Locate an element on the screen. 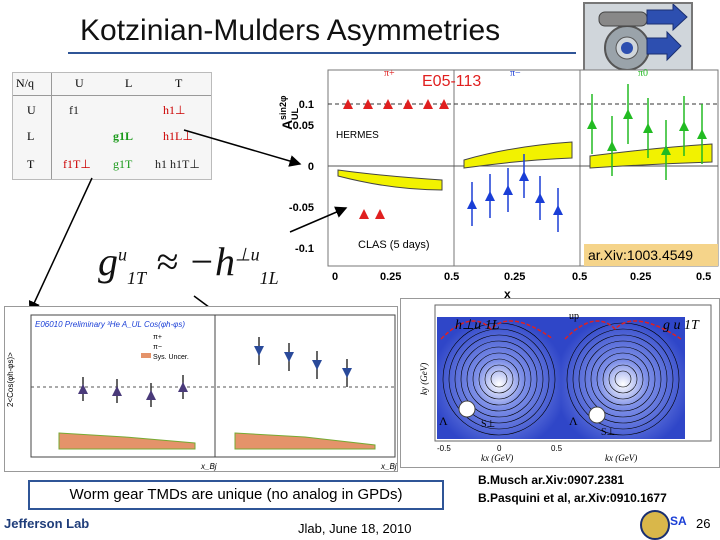  table-cell: h1L⊥ is located at coordinates (178, 136).